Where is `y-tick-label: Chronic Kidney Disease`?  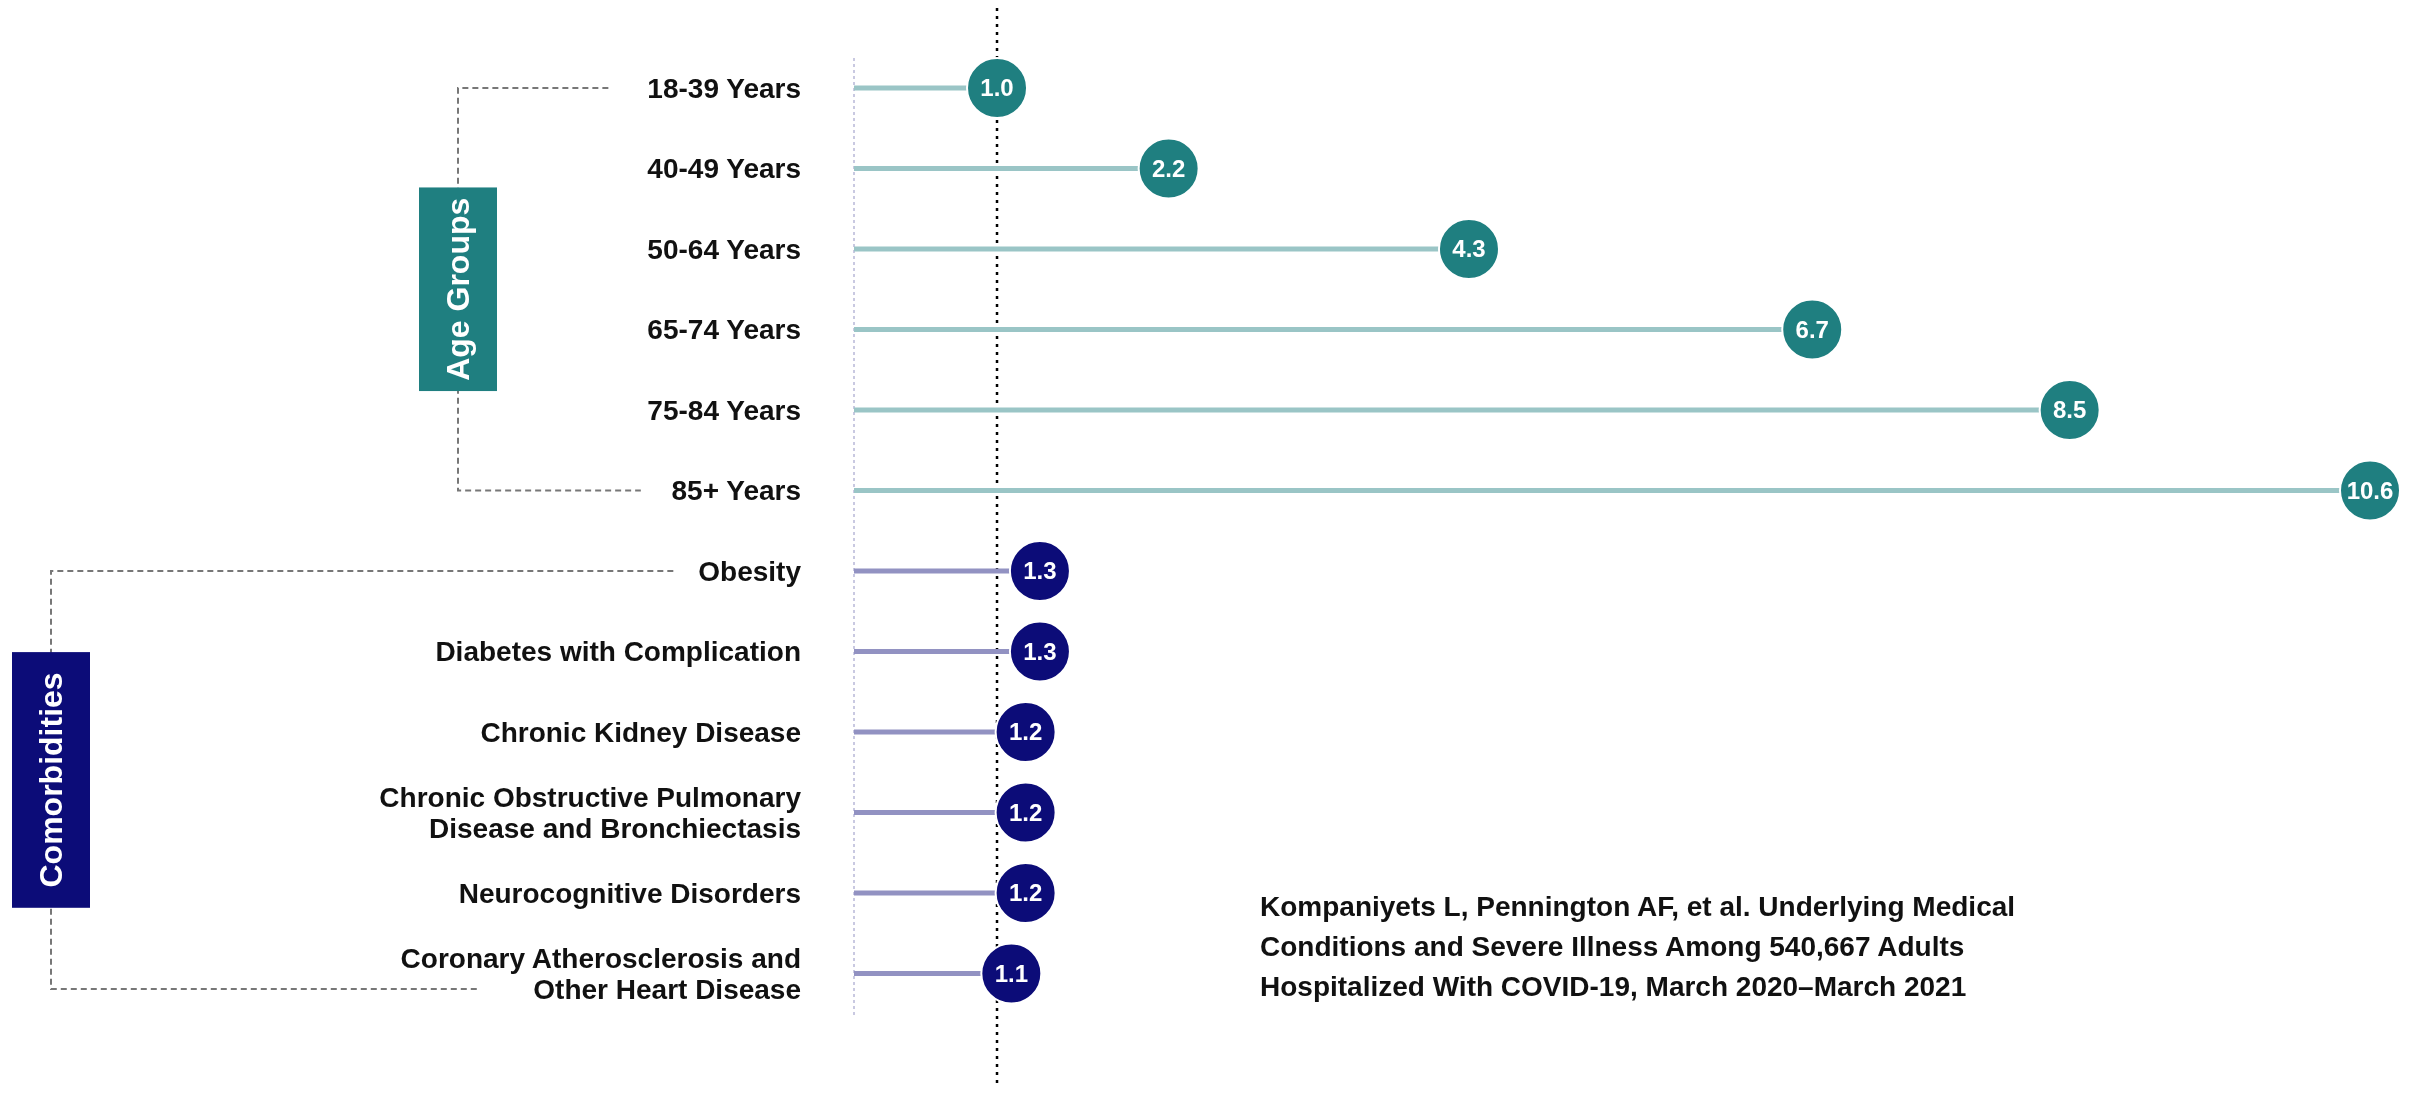 y-tick-label: Chronic Kidney Disease is located at coordinates (640, 732).